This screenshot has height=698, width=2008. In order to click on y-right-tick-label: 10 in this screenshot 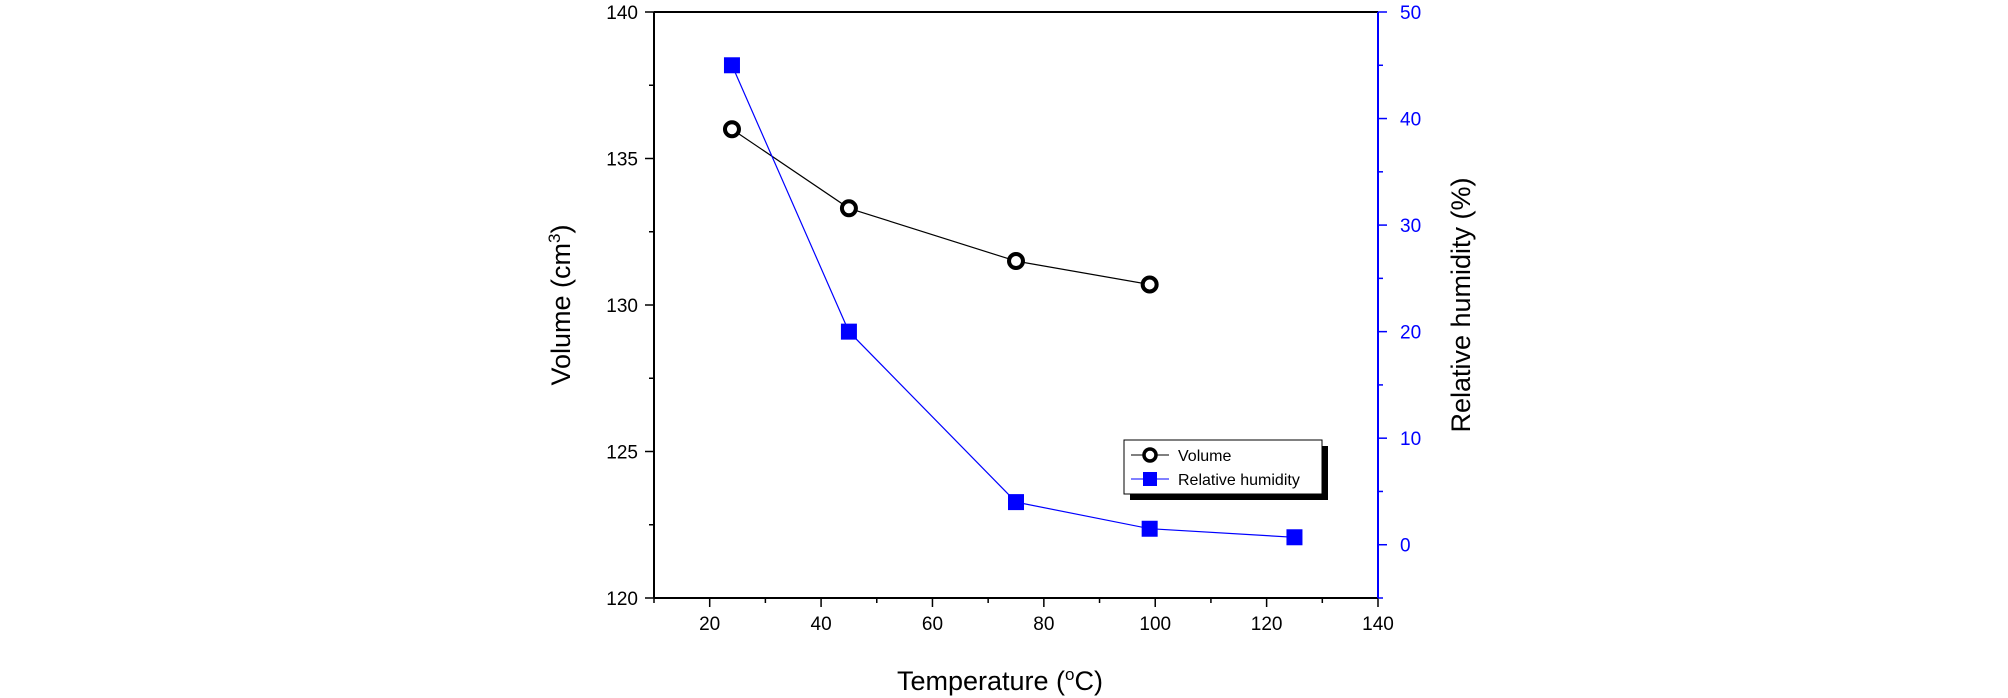, I will do `click(1410, 439)`.